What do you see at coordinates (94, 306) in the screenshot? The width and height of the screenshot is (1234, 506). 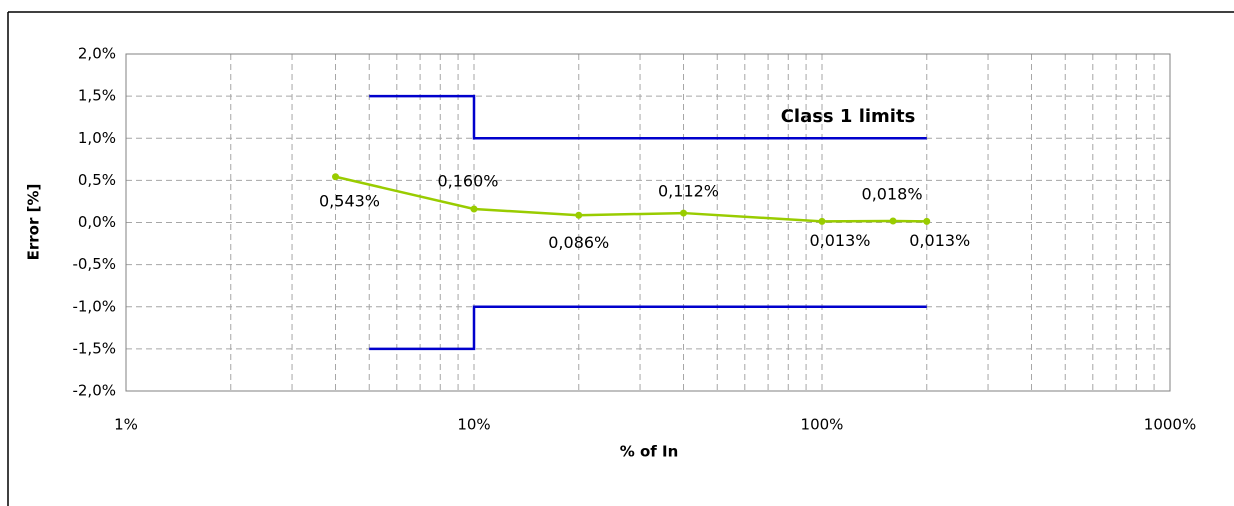 I see `y-tick-label: -1,0%` at bounding box center [94, 306].